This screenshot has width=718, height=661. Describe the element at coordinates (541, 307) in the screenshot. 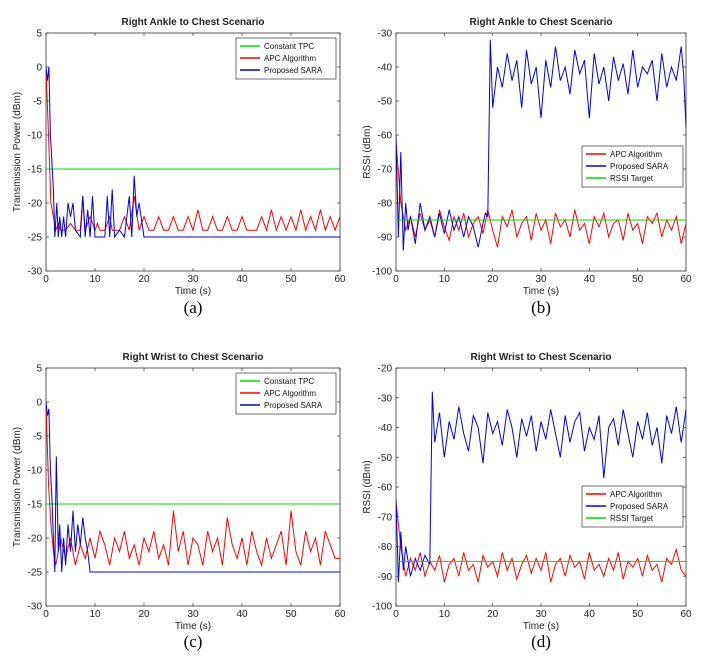

I see `panel-caption: (b)` at that location.